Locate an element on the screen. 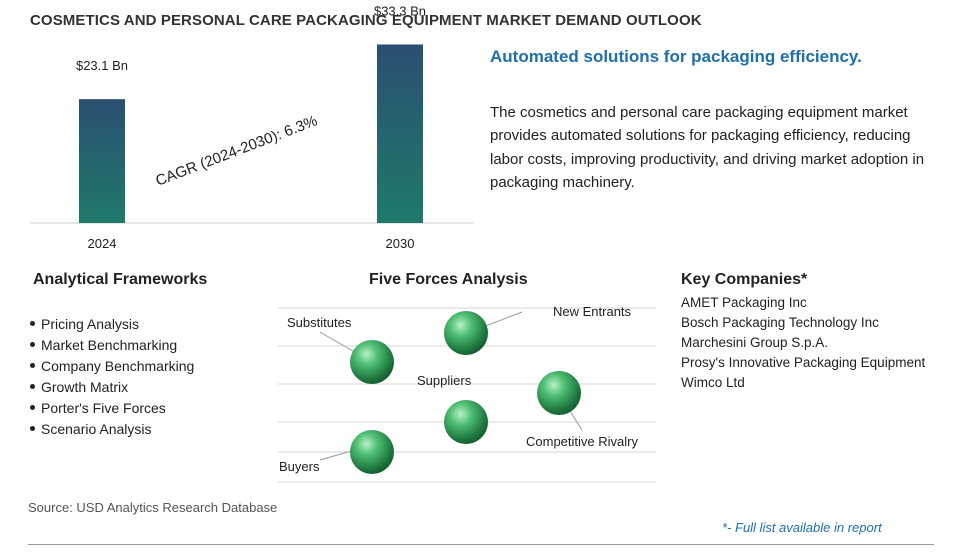 The image size is (962, 558). list-item: Company Benchmarking is located at coordinates (112, 366).